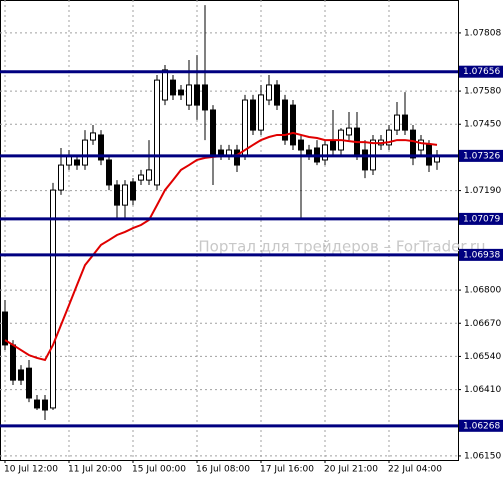  Describe the element at coordinates (341, 247) in the screenshot. I see `watermark: Портал для трейдеров – ForTrader.ru` at that location.